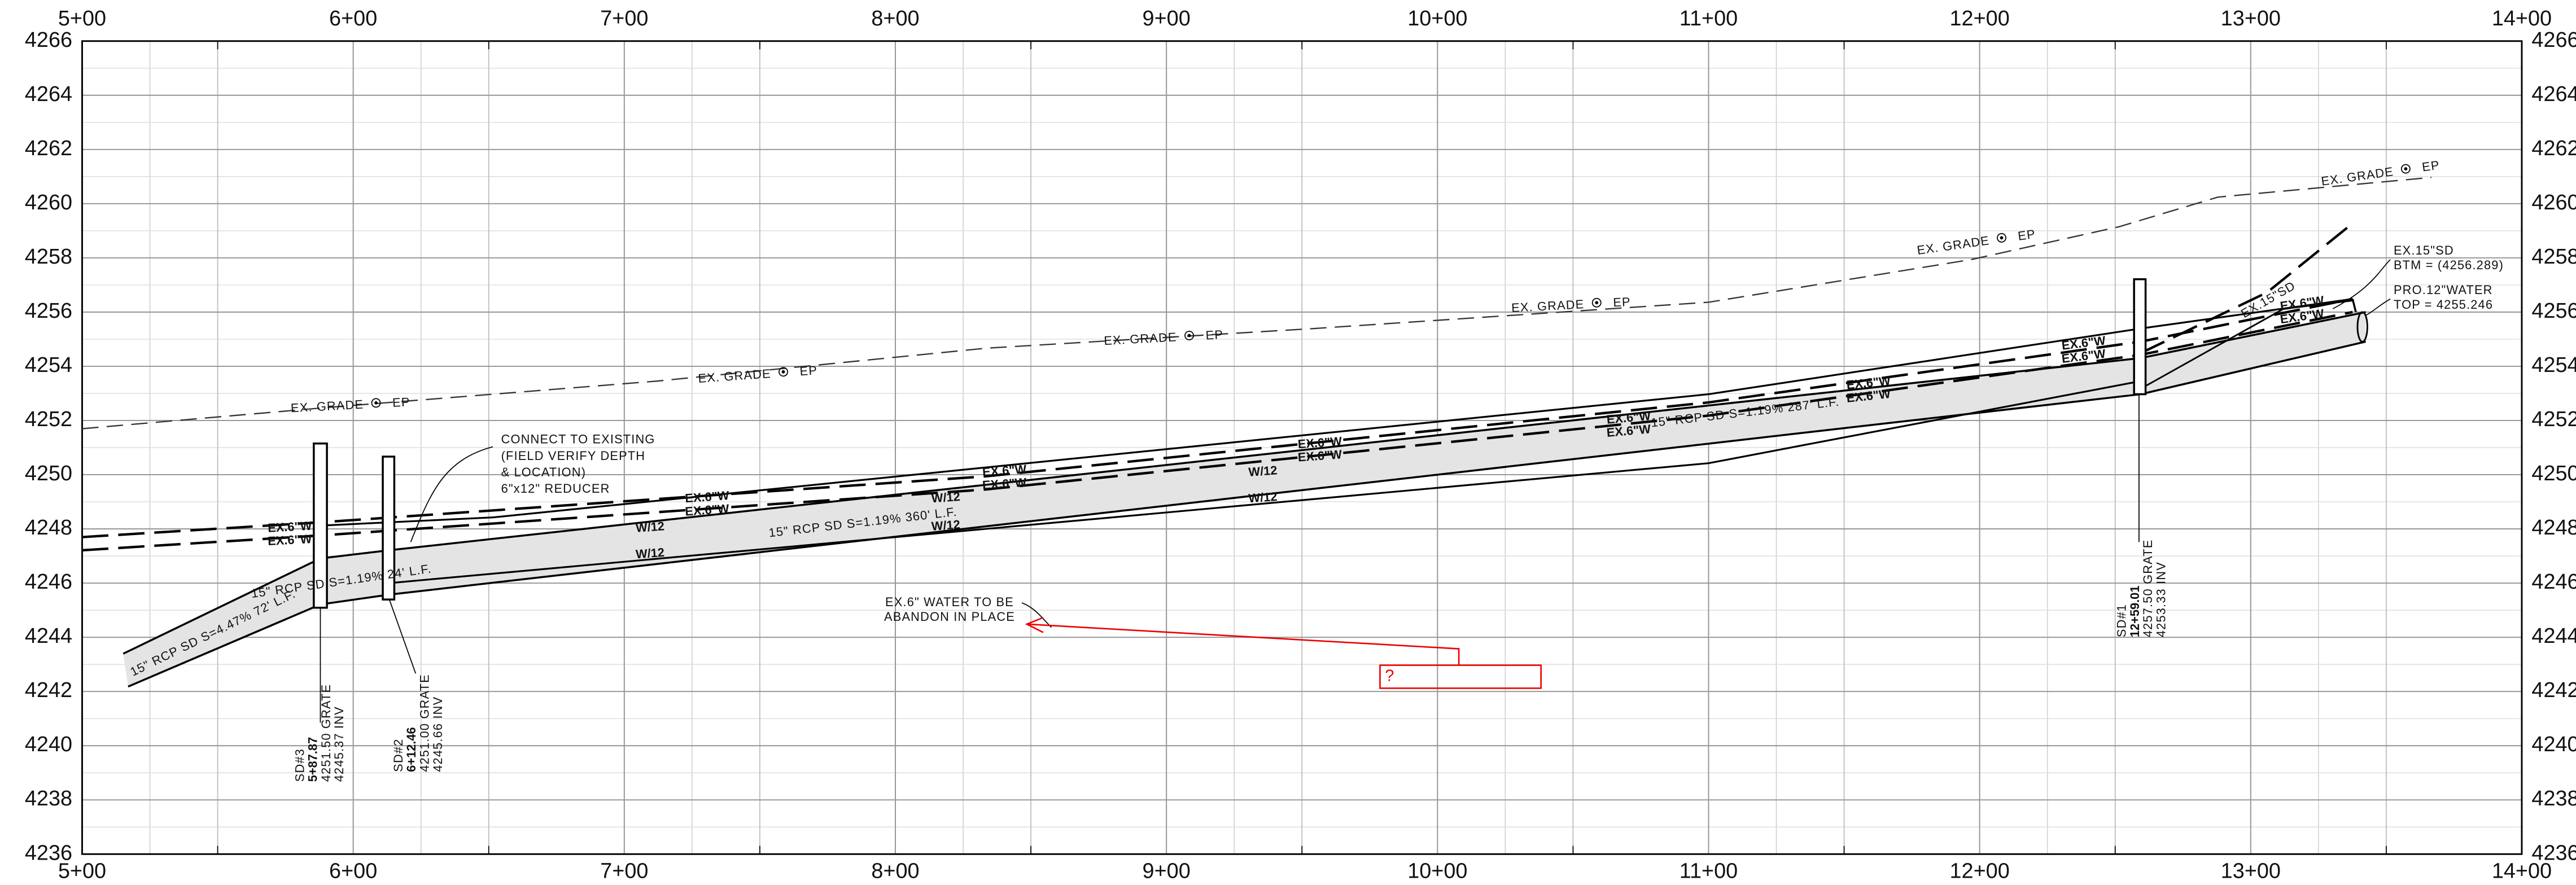  I want to click on station-label: 8+00, so click(895, 871).